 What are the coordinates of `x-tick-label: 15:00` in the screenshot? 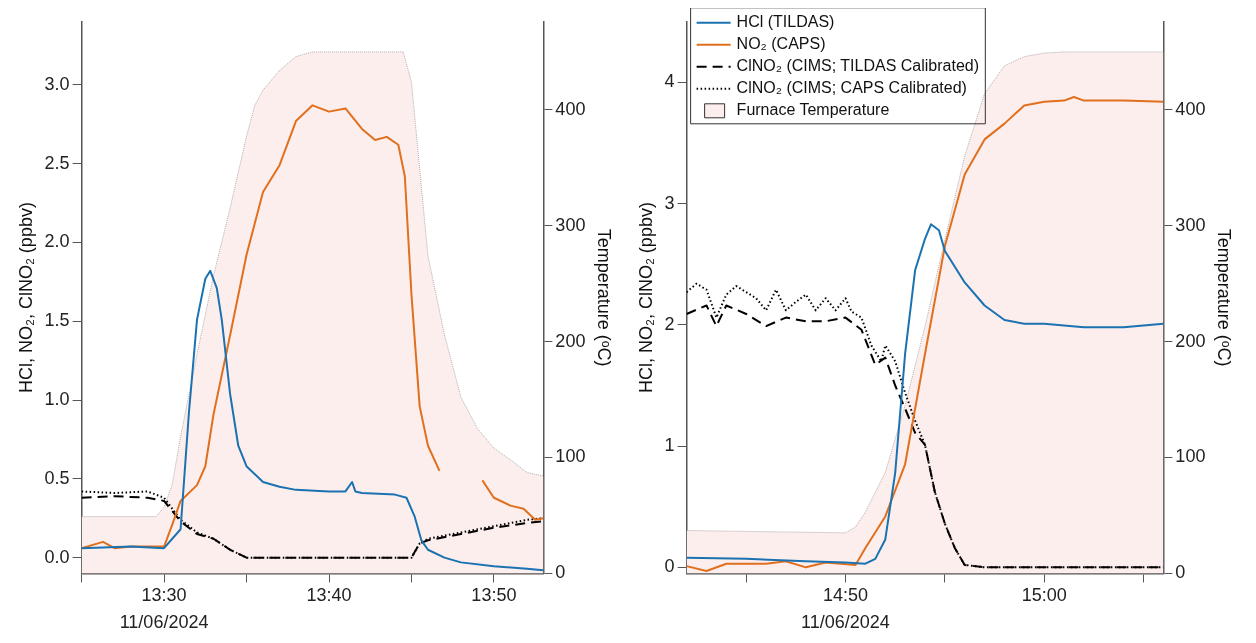 It's located at (1044, 595).